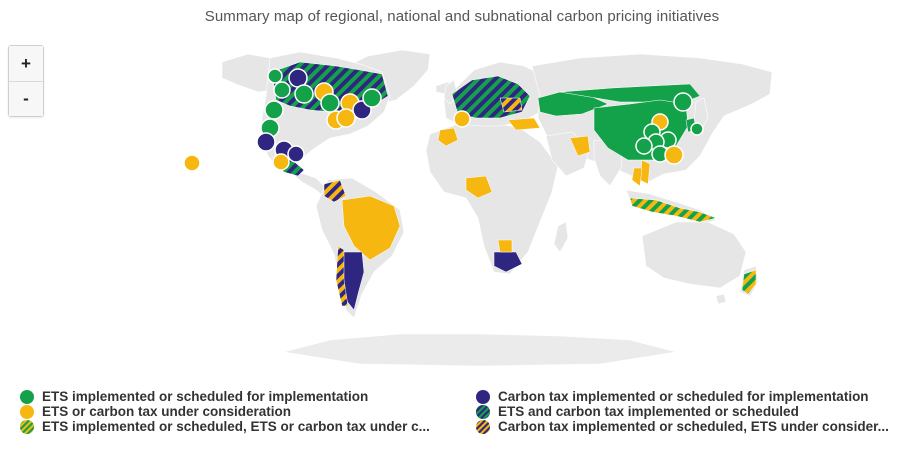 This screenshot has height=456, width=924. I want to click on region-brazil, so click(371, 228).